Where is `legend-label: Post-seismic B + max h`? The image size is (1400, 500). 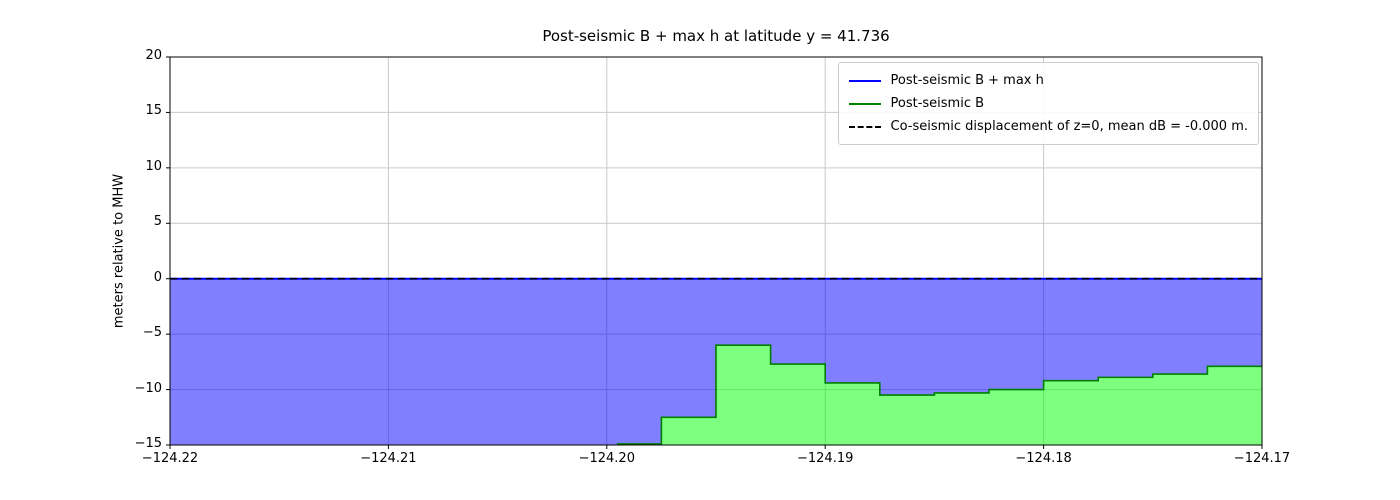
legend-label: Post-seismic B + max h is located at coordinates (967, 80).